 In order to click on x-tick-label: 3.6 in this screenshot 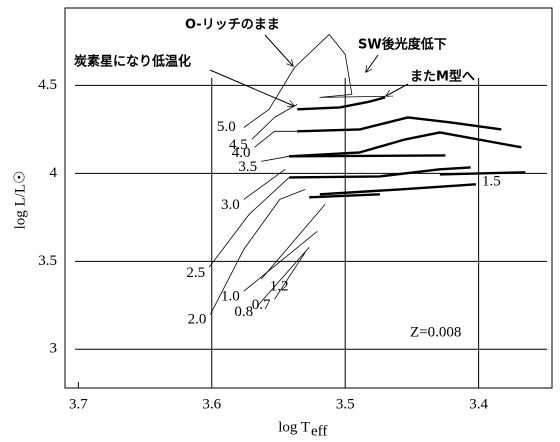, I will do `click(211, 404)`.